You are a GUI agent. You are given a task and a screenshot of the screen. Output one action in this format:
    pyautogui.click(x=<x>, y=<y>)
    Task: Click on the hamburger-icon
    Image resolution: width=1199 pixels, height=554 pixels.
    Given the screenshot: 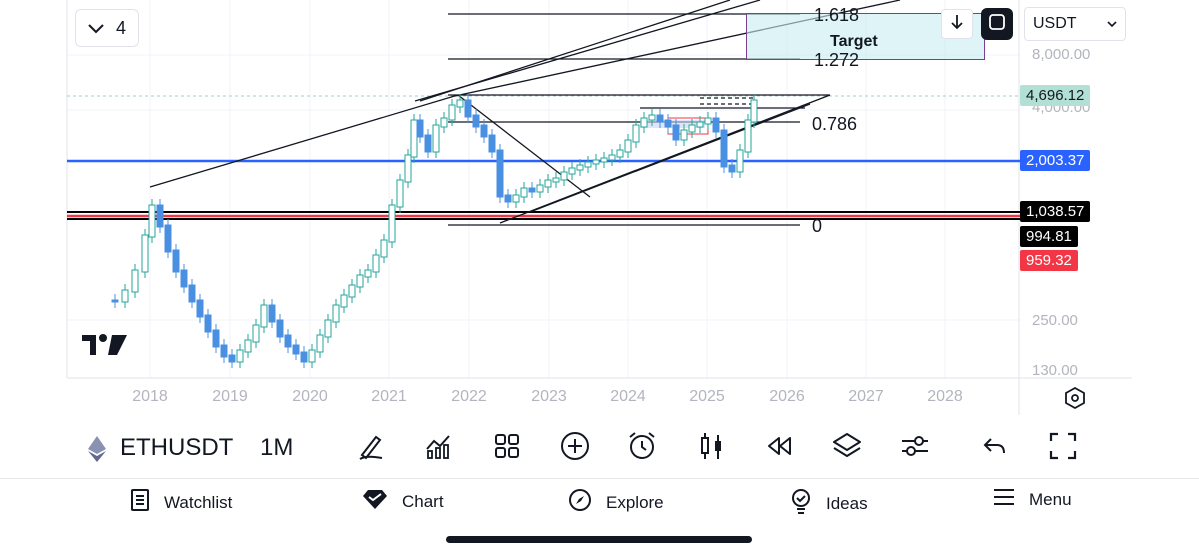 What is the action you would take?
    pyautogui.click(x=1004, y=499)
    